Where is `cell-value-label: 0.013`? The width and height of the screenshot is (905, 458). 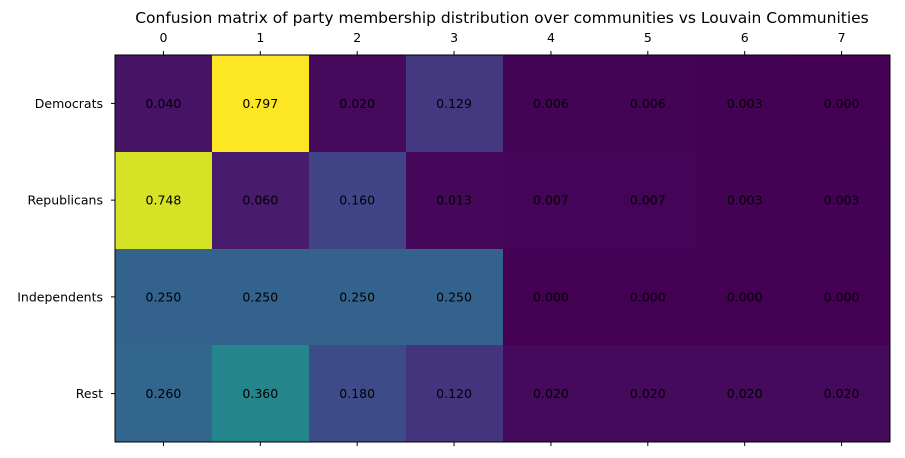
cell-value-label: 0.013 is located at coordinates (454, 200).